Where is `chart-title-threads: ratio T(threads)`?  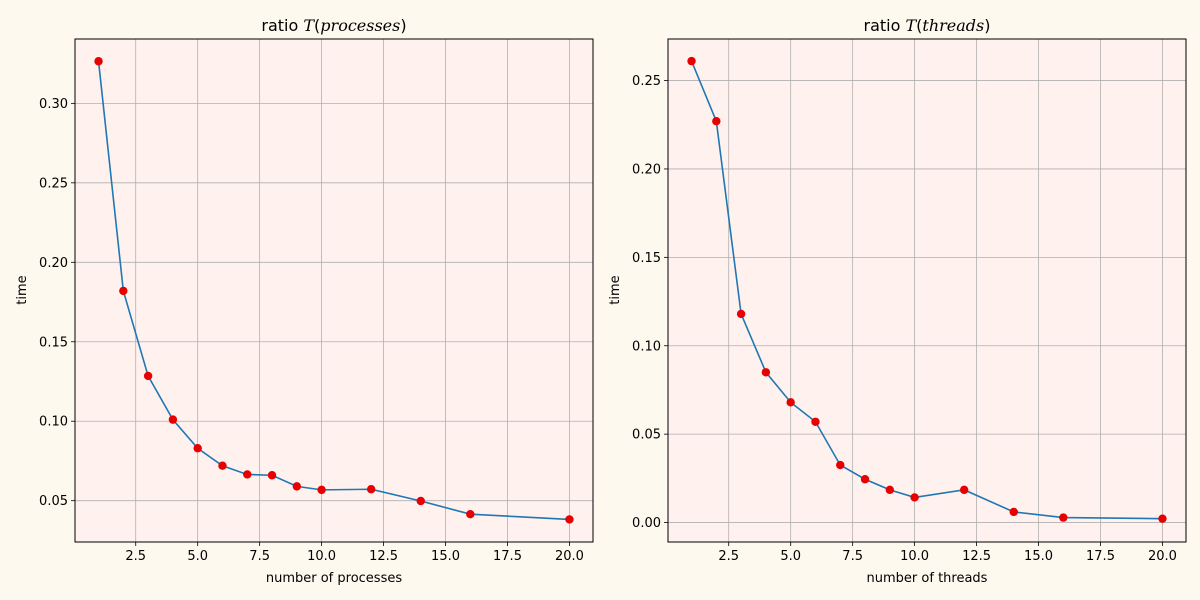
chart-title-threads: ratio T(threads) is located at coordinates (927, 25).